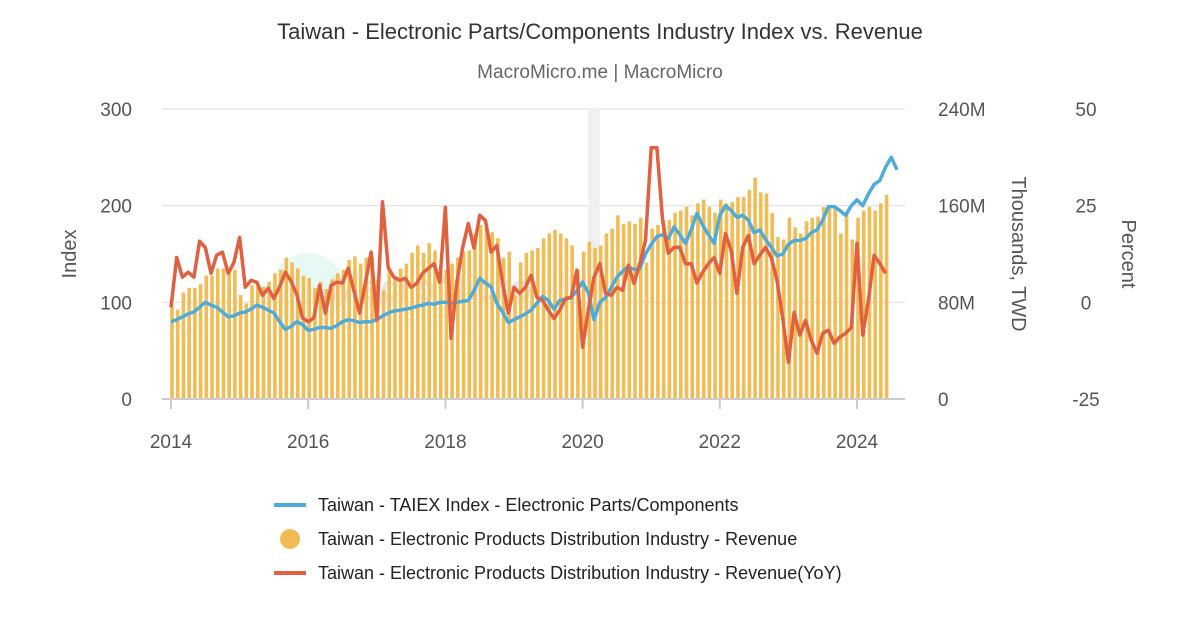 The image size is (1200, 635). I want to click on right-axis-title: Percent, so click(1128, 254).